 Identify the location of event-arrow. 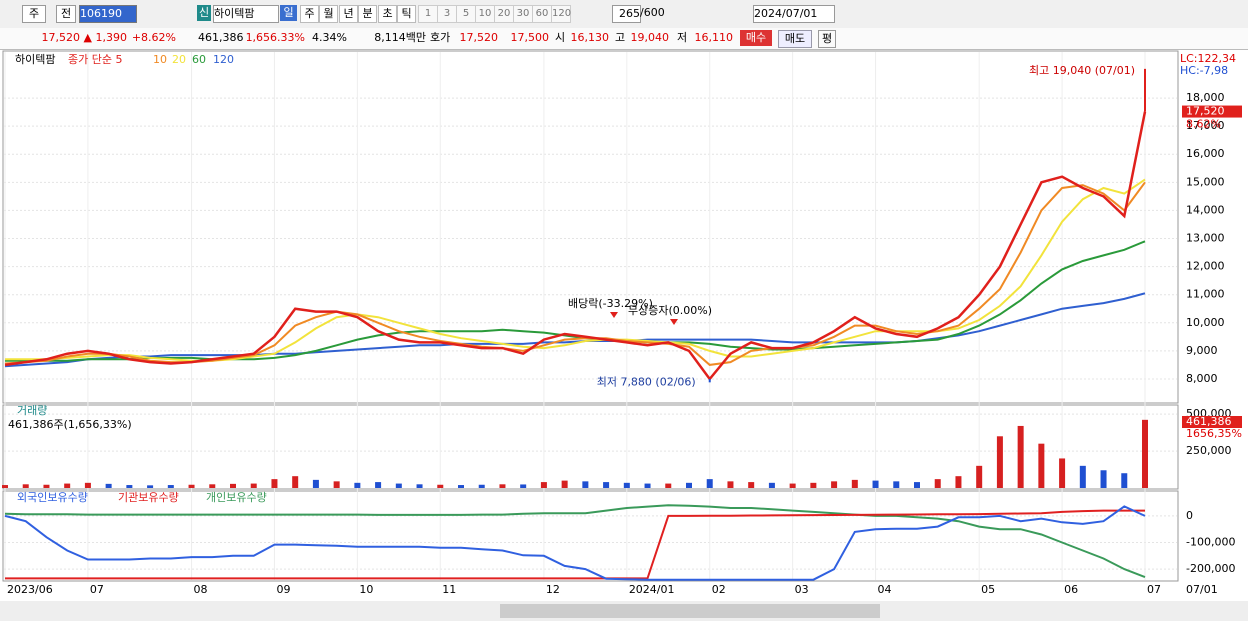
(614, 315).